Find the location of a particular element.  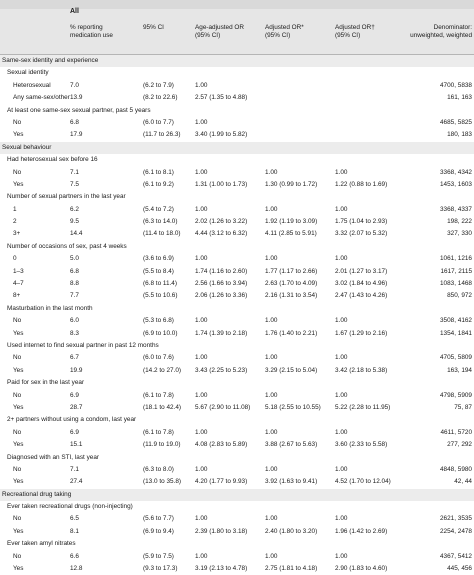

cell-adjusted-or-2: 2.47 (1.43 to 4.26) is located at coordinates (361, 296).